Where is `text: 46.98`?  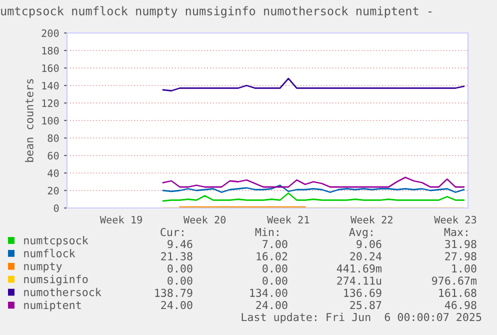
text: 46.98 is located at coordinates (460, 305).